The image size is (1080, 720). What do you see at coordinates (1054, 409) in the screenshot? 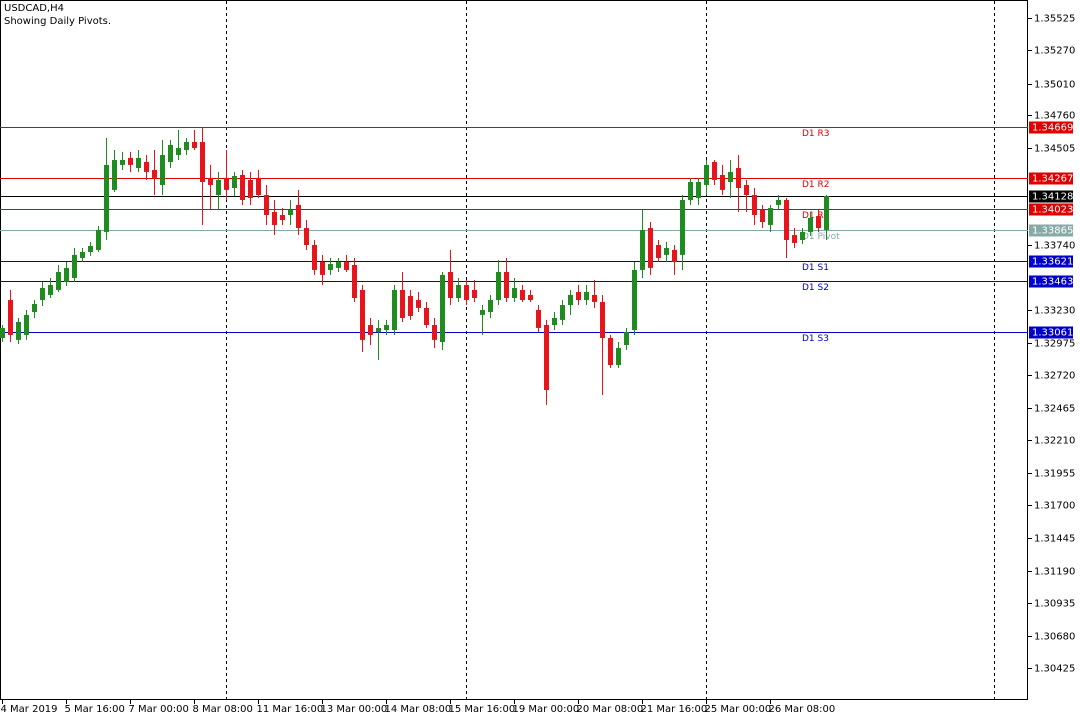
I see `y-tick-label: 1.32465` at bounding box center [1054, 409].